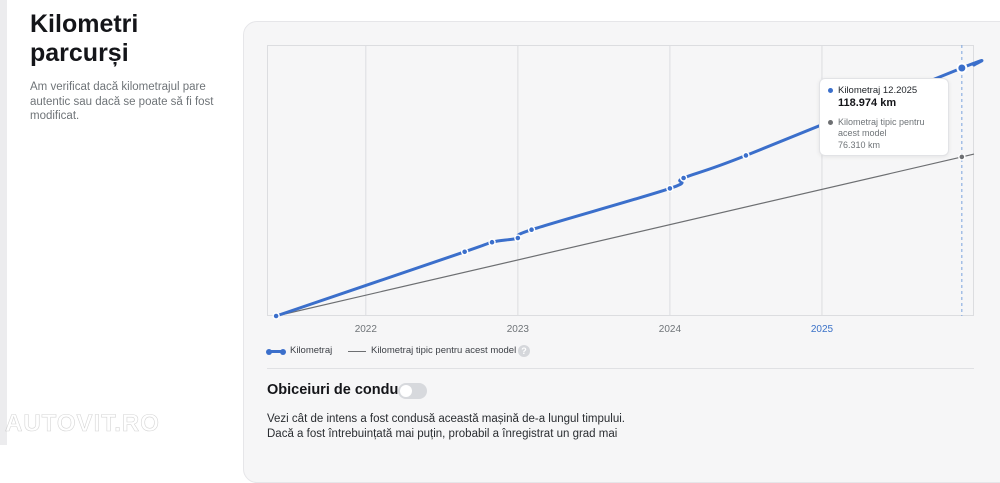 The image size is (1000, 483). What do you see at coordinates (517, 329) in the screenshot?
I see `x-tick-2023: 2023` at bounding box center [517, 329].